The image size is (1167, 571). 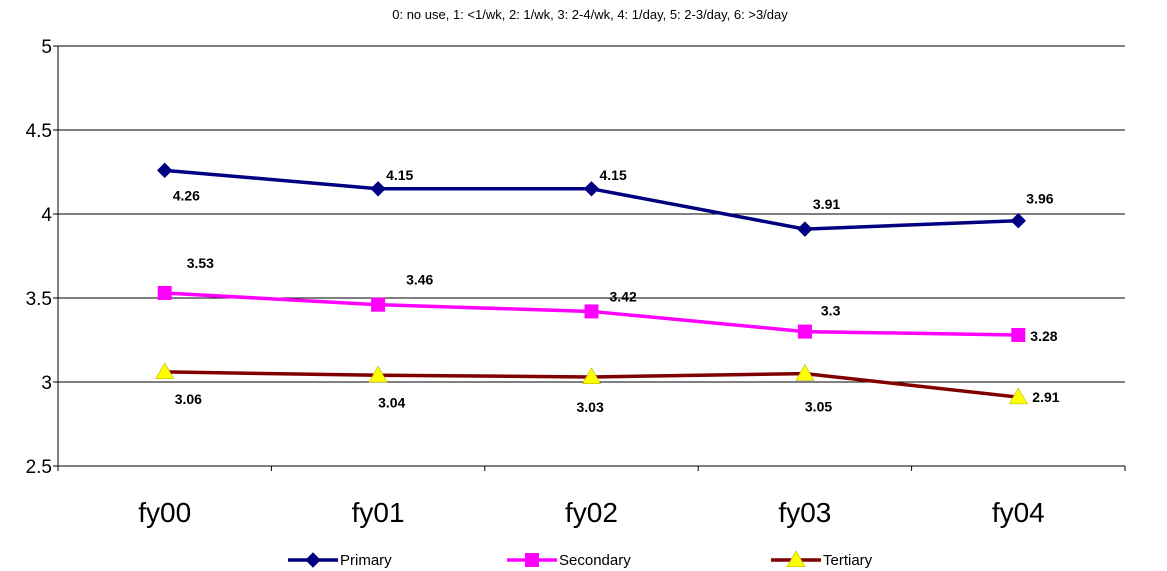 What do you see at coordinates (1039, 199) in the screenshot?
I see `data-label: 3.96` at bounding box center [1039, 199].